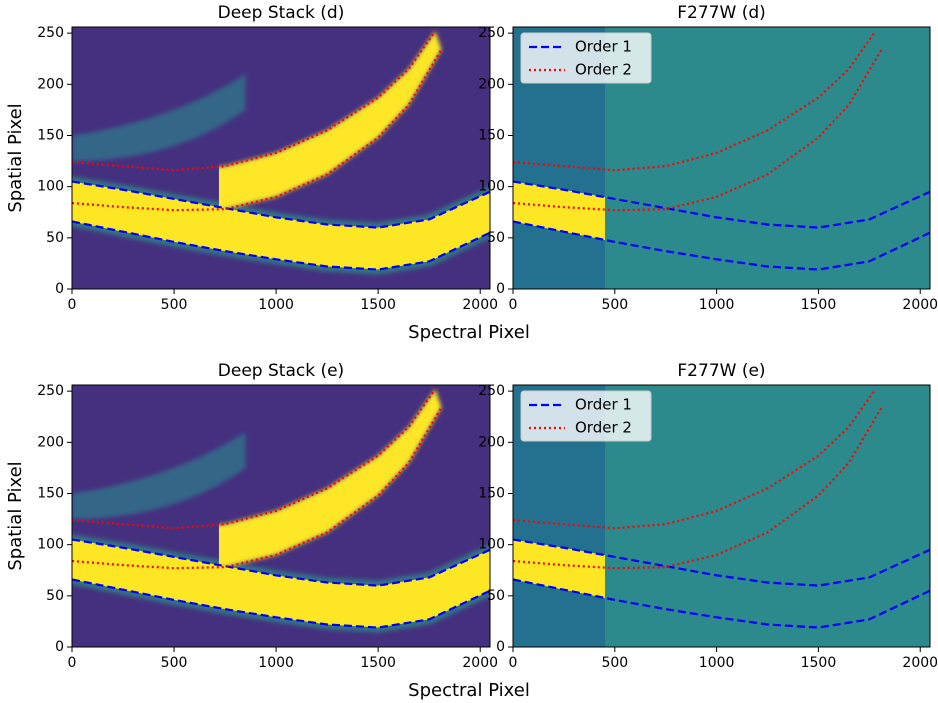 This screenshot has height=703, width=938. Describe the element at coordinates (721, 13) in the screenshot. I see `panel-title: F277W (d)` at that location.